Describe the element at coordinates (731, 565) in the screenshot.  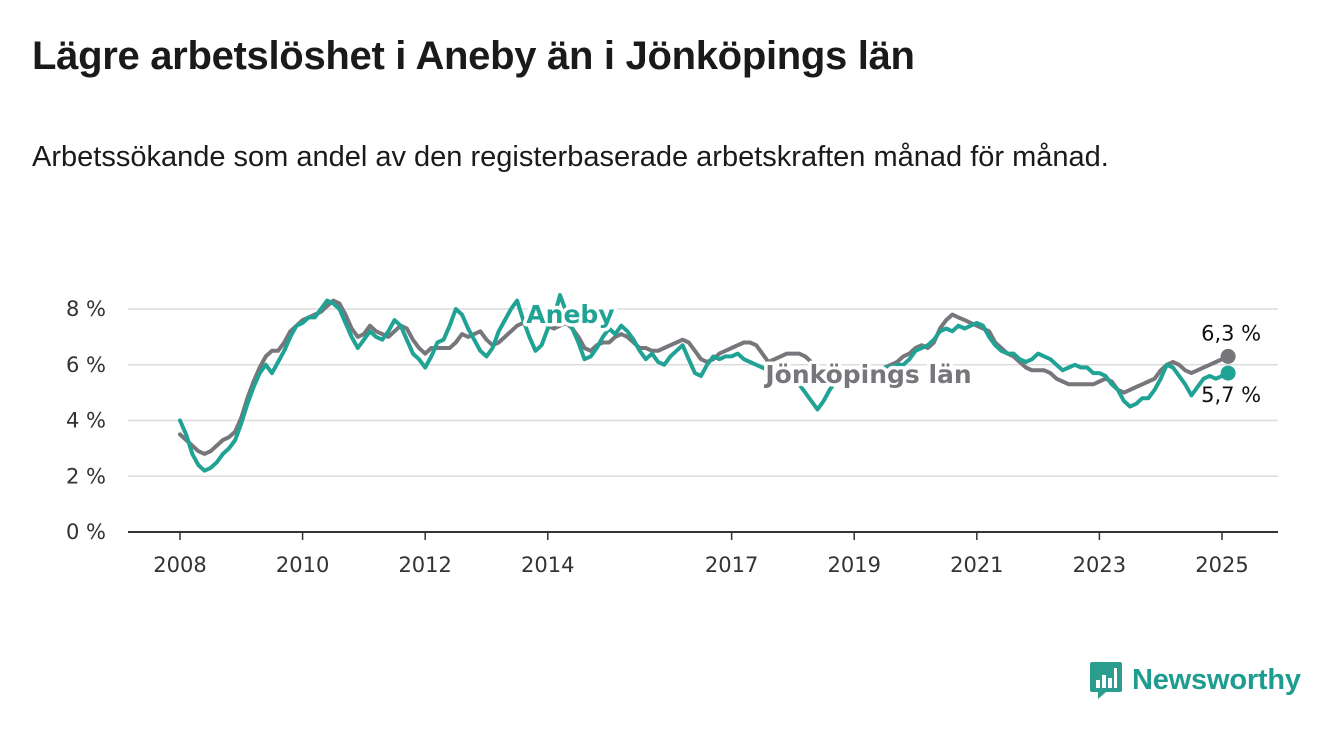
I see `x-tick-label: 2017` at that location.